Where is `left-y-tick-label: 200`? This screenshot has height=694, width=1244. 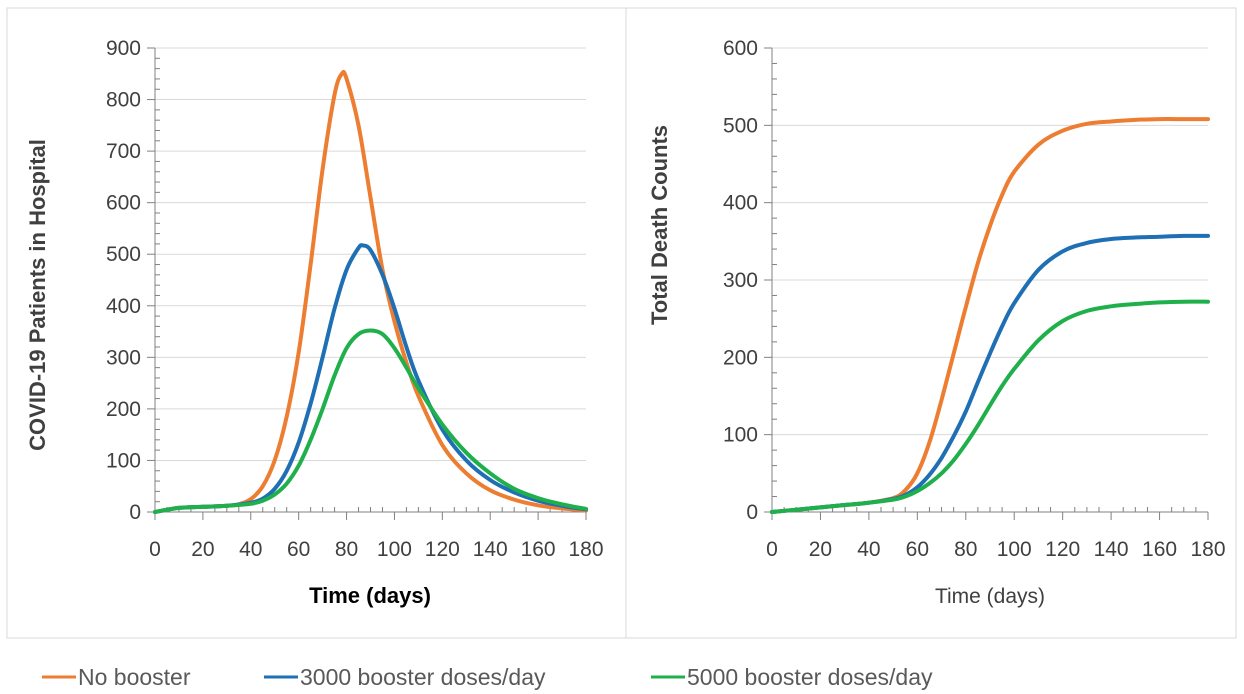
left-y-tick-label: 200 is located at coordinates (123, 409).